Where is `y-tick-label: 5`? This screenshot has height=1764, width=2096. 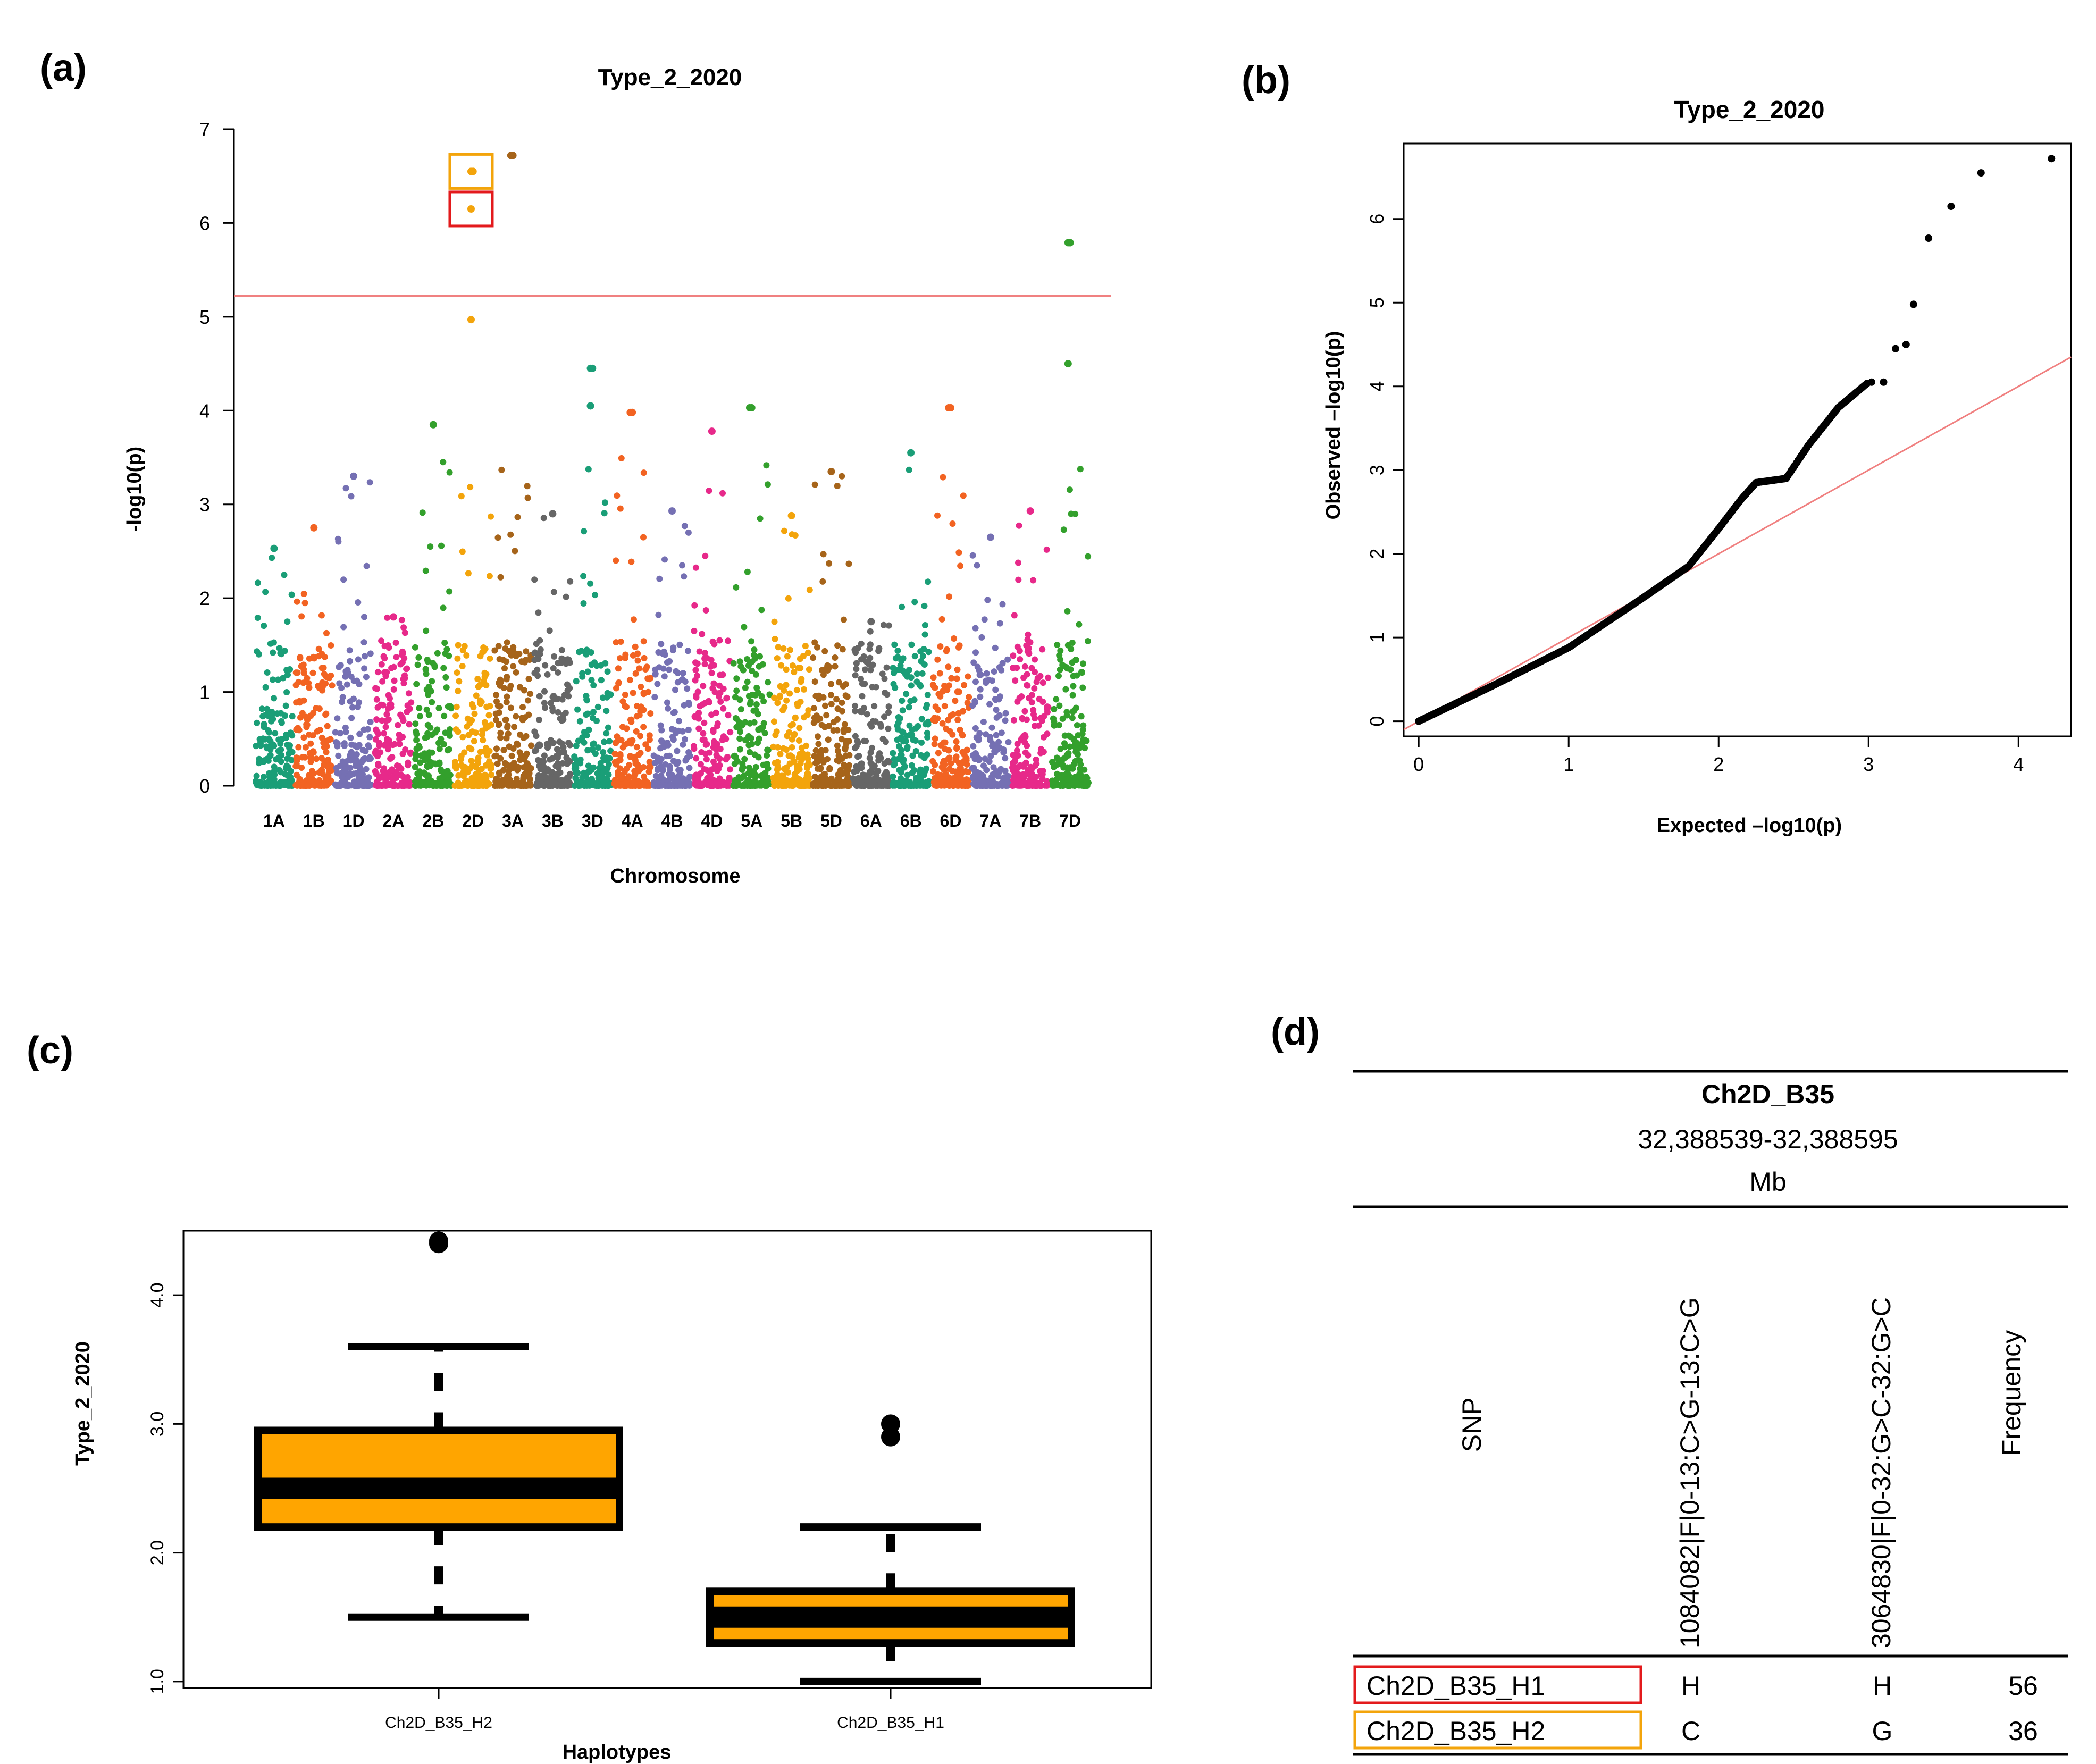 y-tick-label: 5 is located at coordinates (204, 317).